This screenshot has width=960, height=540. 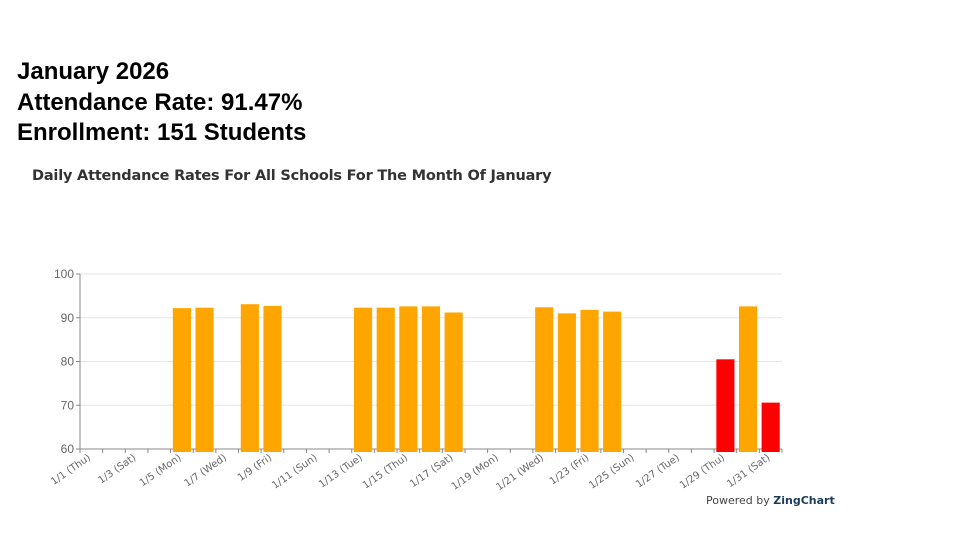 I want to click on x-tick-label: 1/19 (Mon), so click(x=475, y=472).